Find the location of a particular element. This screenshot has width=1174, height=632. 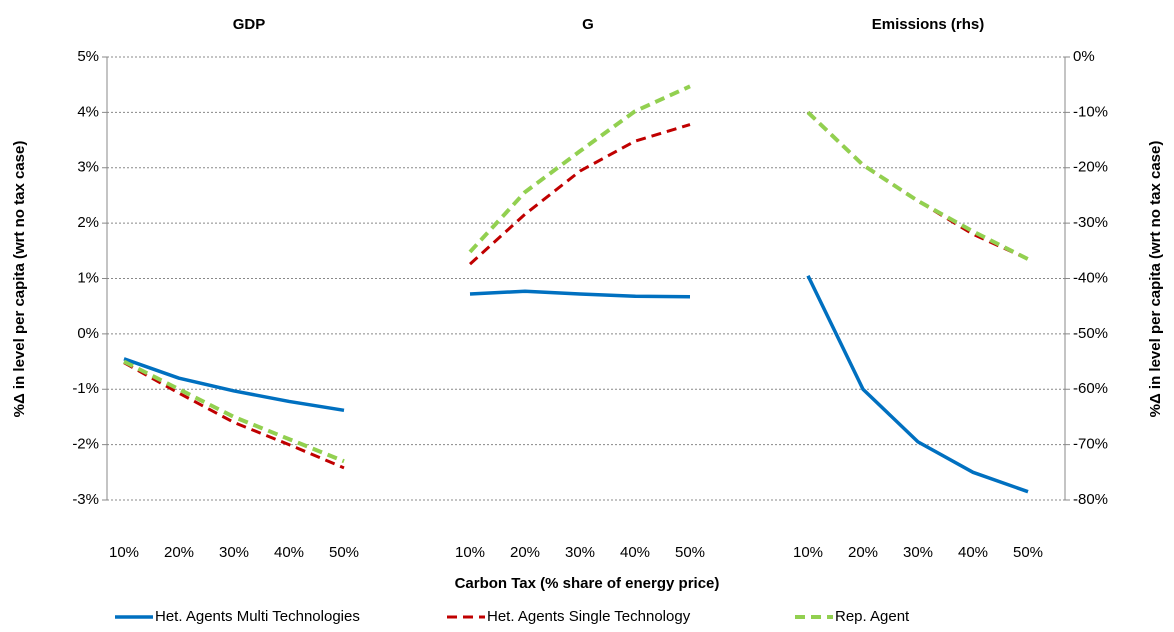

panel-title: Emissions (rhs) is located at coordinates (928, 24).